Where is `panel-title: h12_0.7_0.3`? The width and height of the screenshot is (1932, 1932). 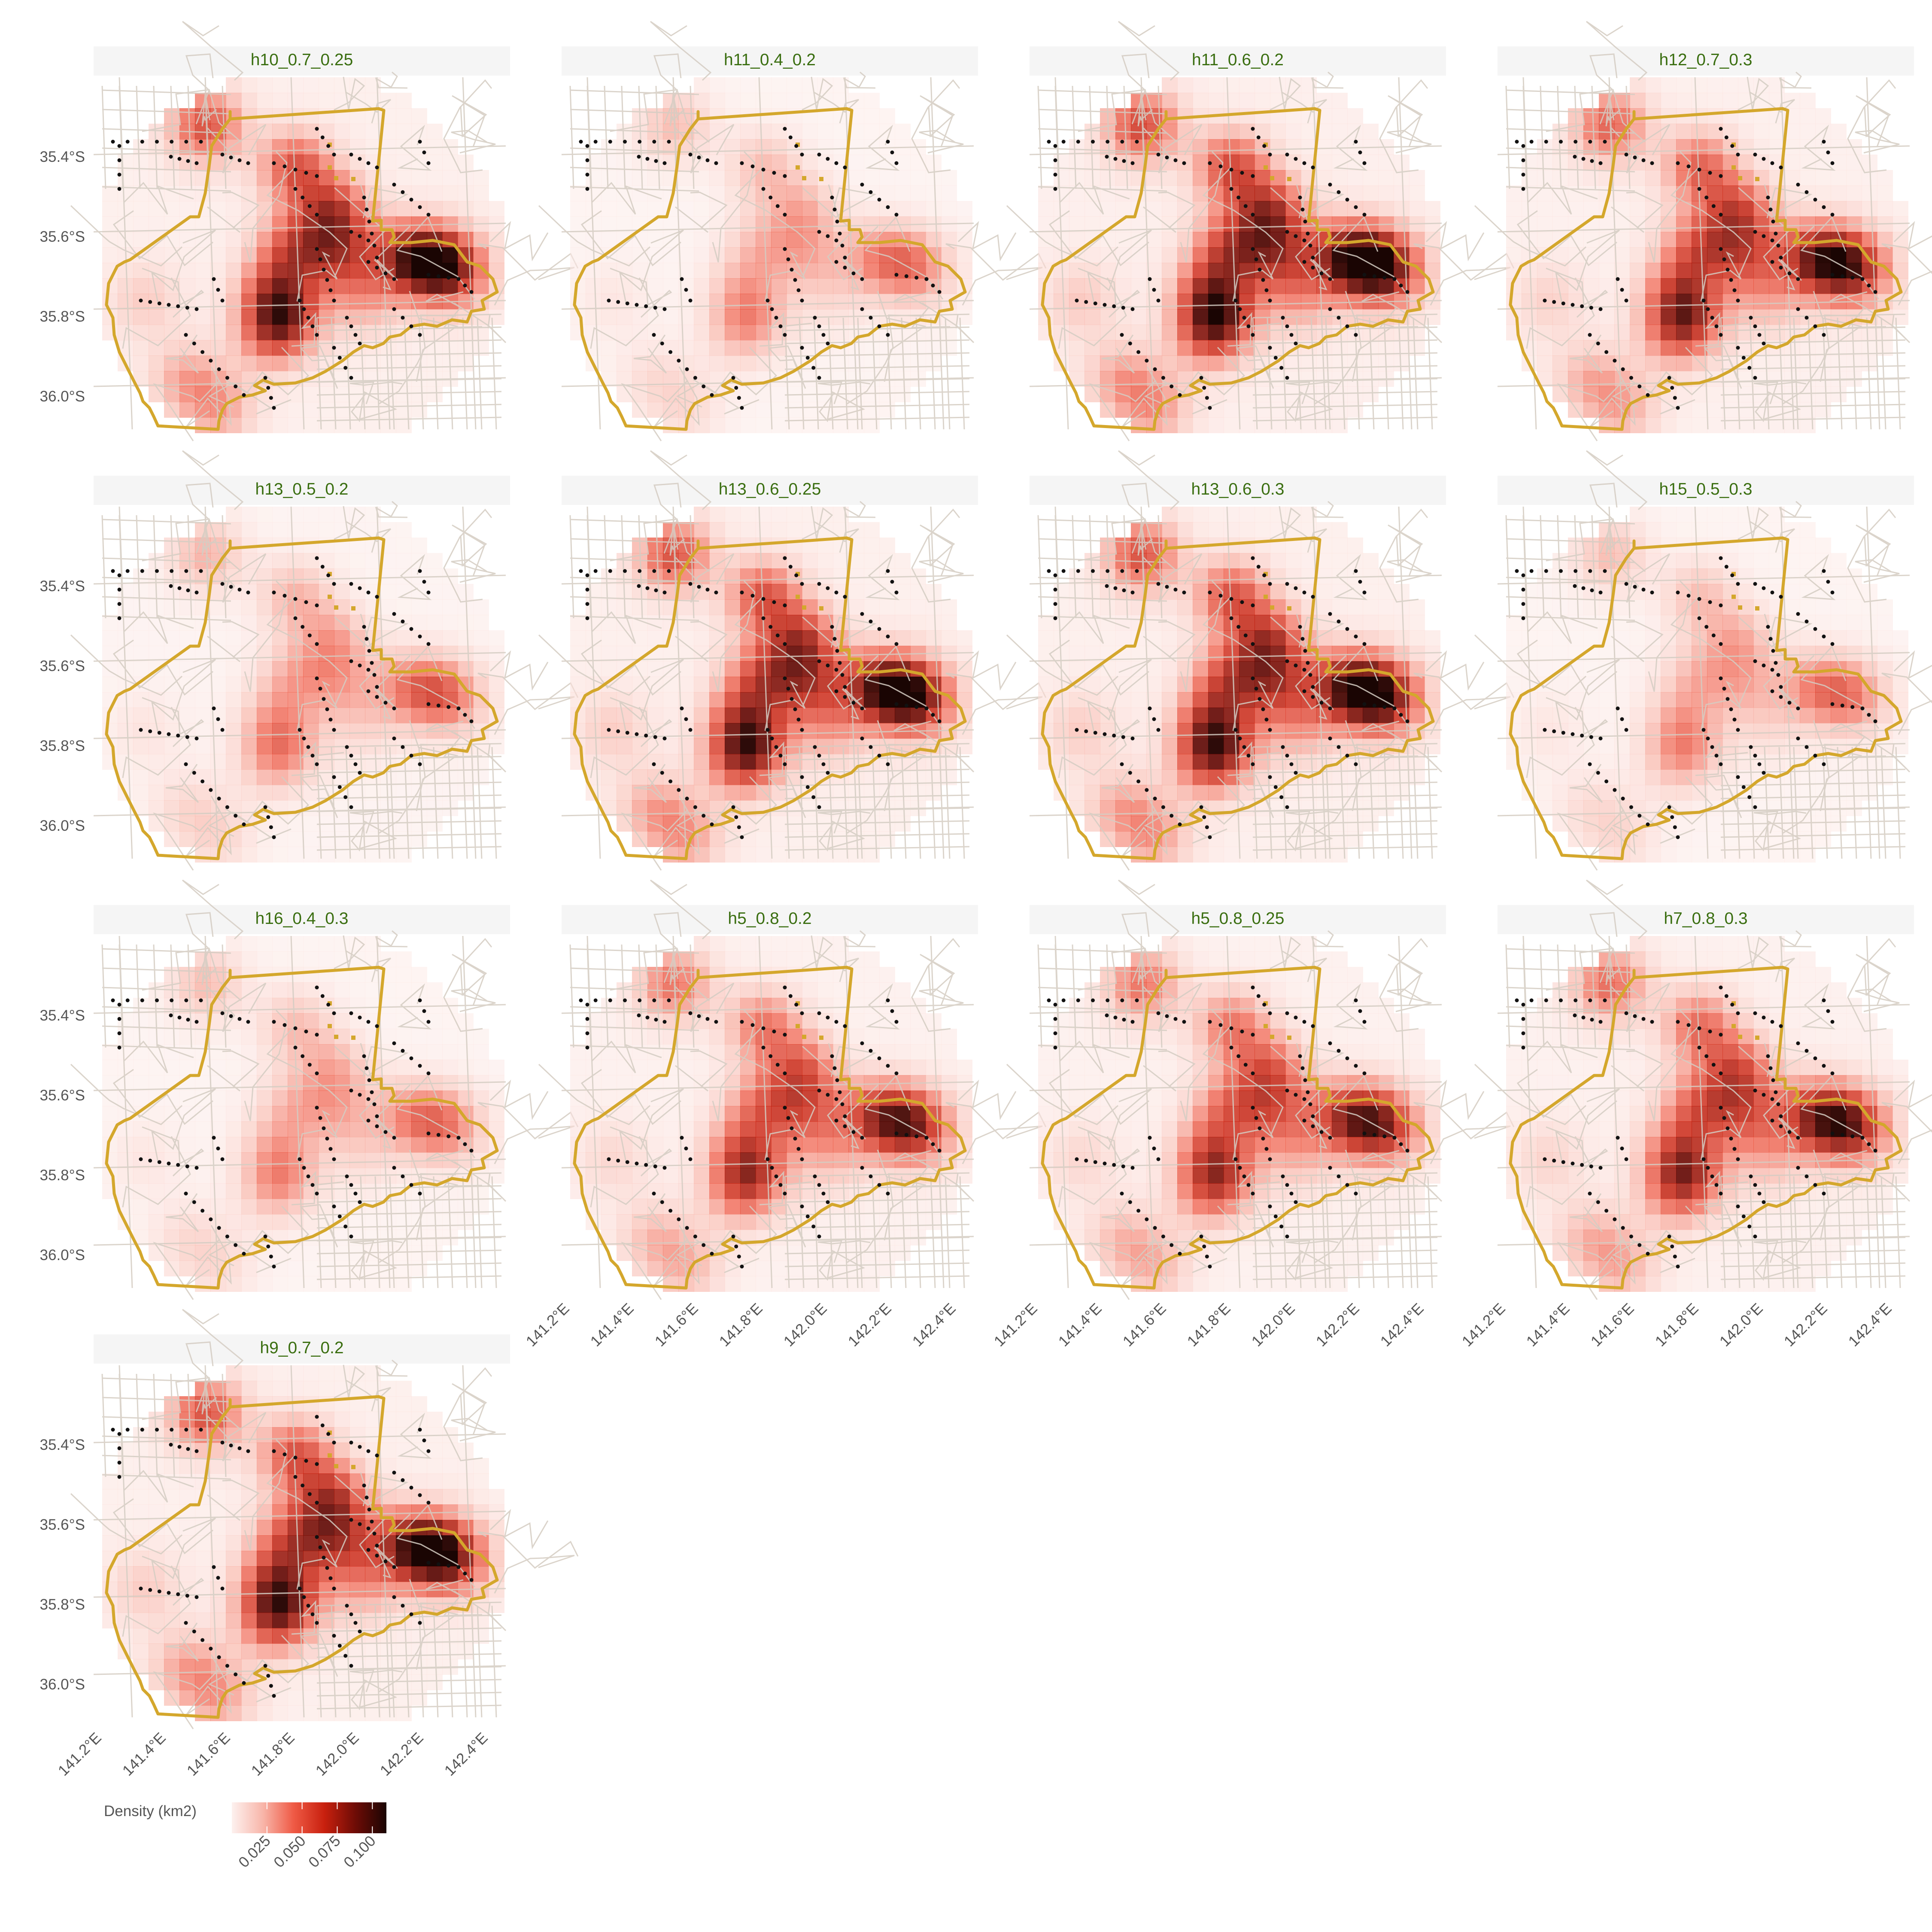 panel-title: h12_0.7_0.3 is located at coordinates (1706, 60).